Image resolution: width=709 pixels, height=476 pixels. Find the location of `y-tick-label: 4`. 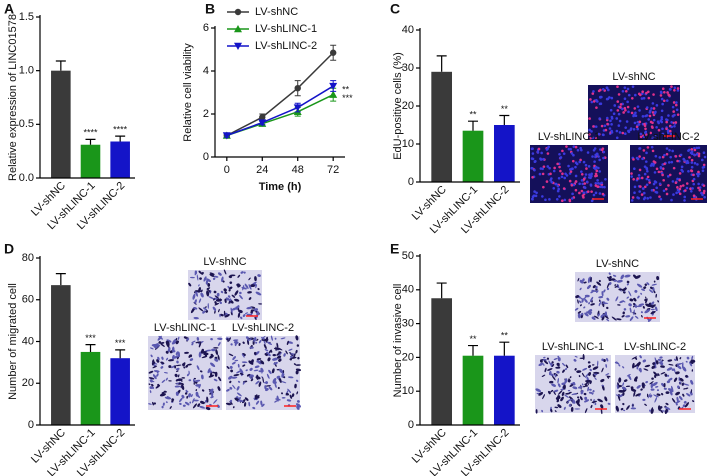

y-tick-label: 4 is located at coordinates (206, 71).